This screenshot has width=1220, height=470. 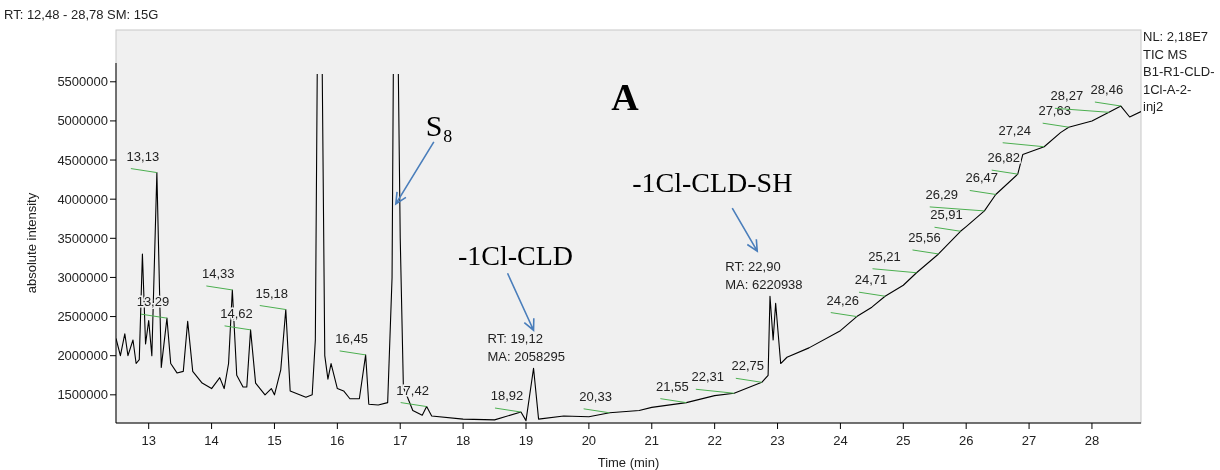 What do you see at coordinates (82, 238) in the screenshot?
I see `y-tick-label: 3500000` at bounding box center [82, 238].